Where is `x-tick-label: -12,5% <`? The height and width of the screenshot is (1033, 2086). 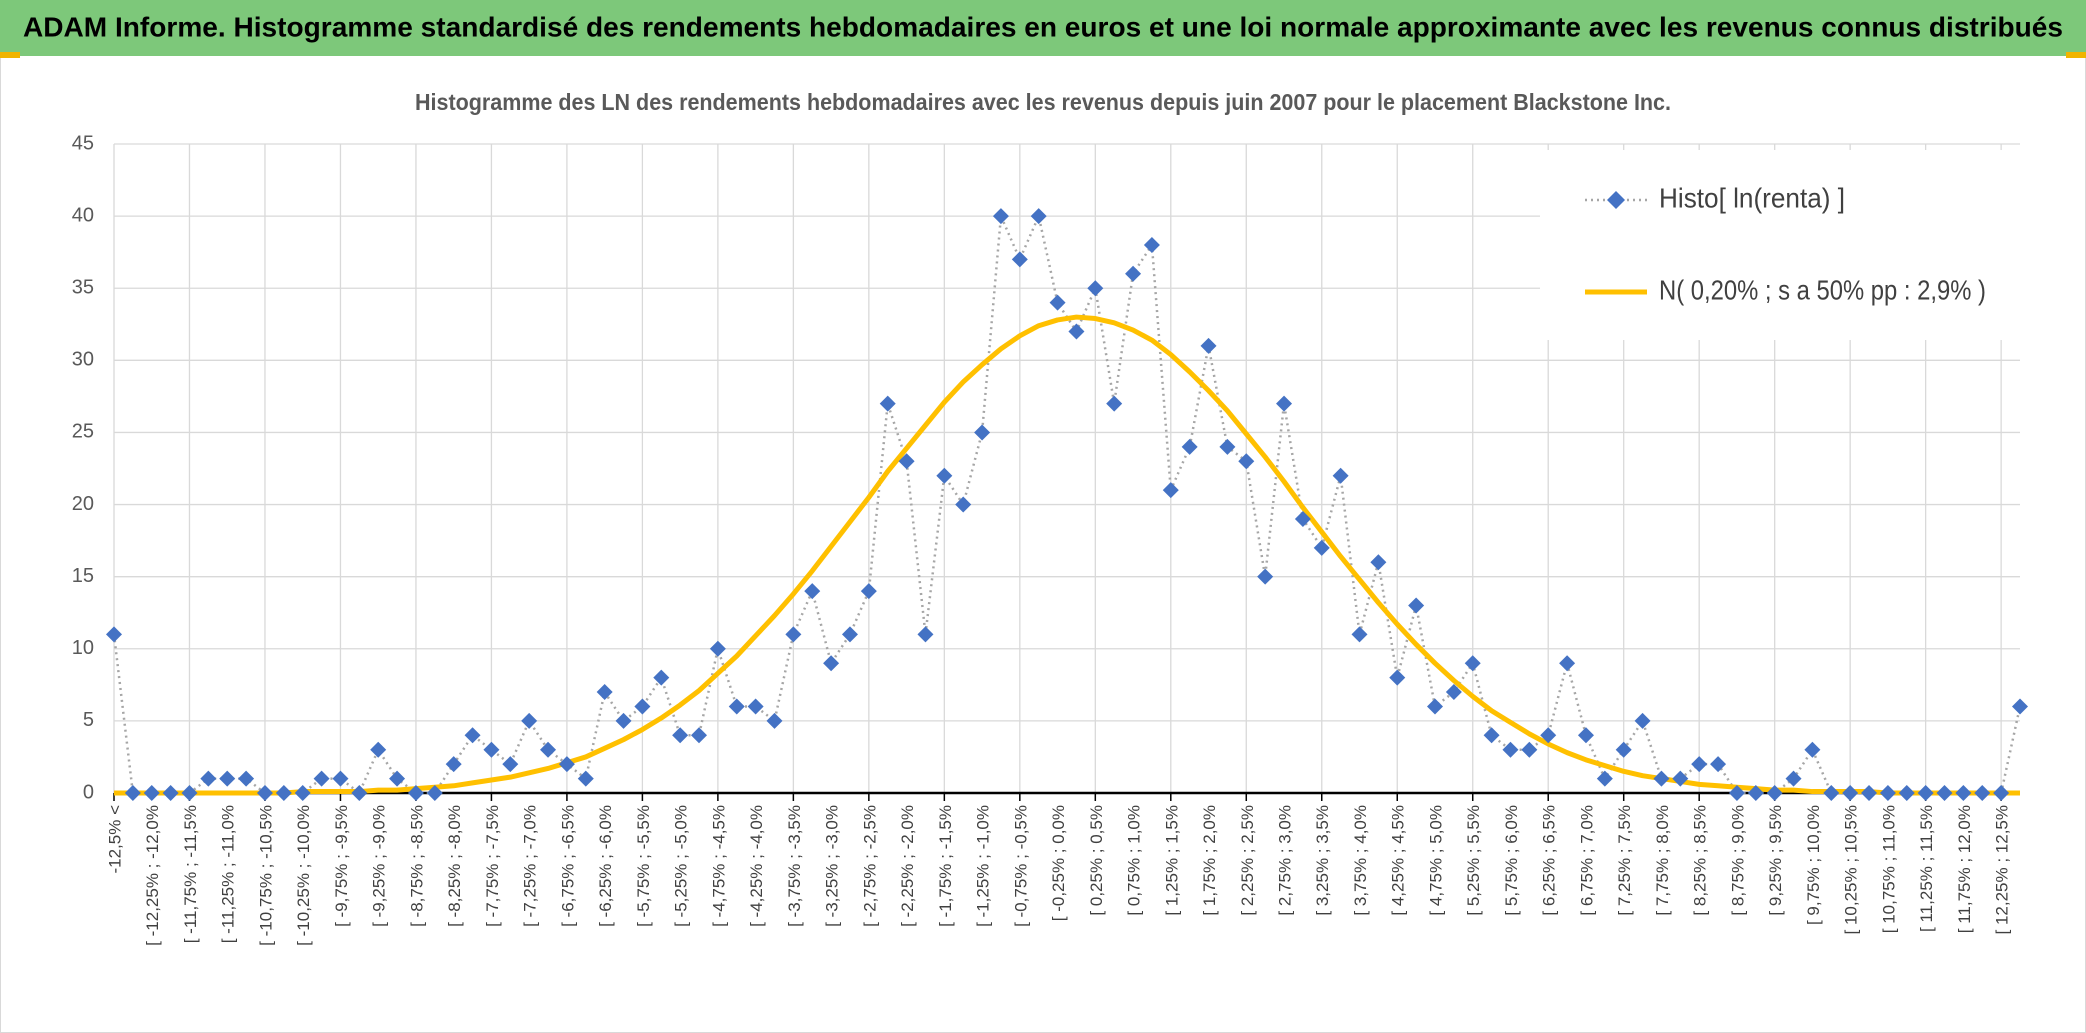
x-tick-label: -12,5% < is located at coordinates (114, 839).